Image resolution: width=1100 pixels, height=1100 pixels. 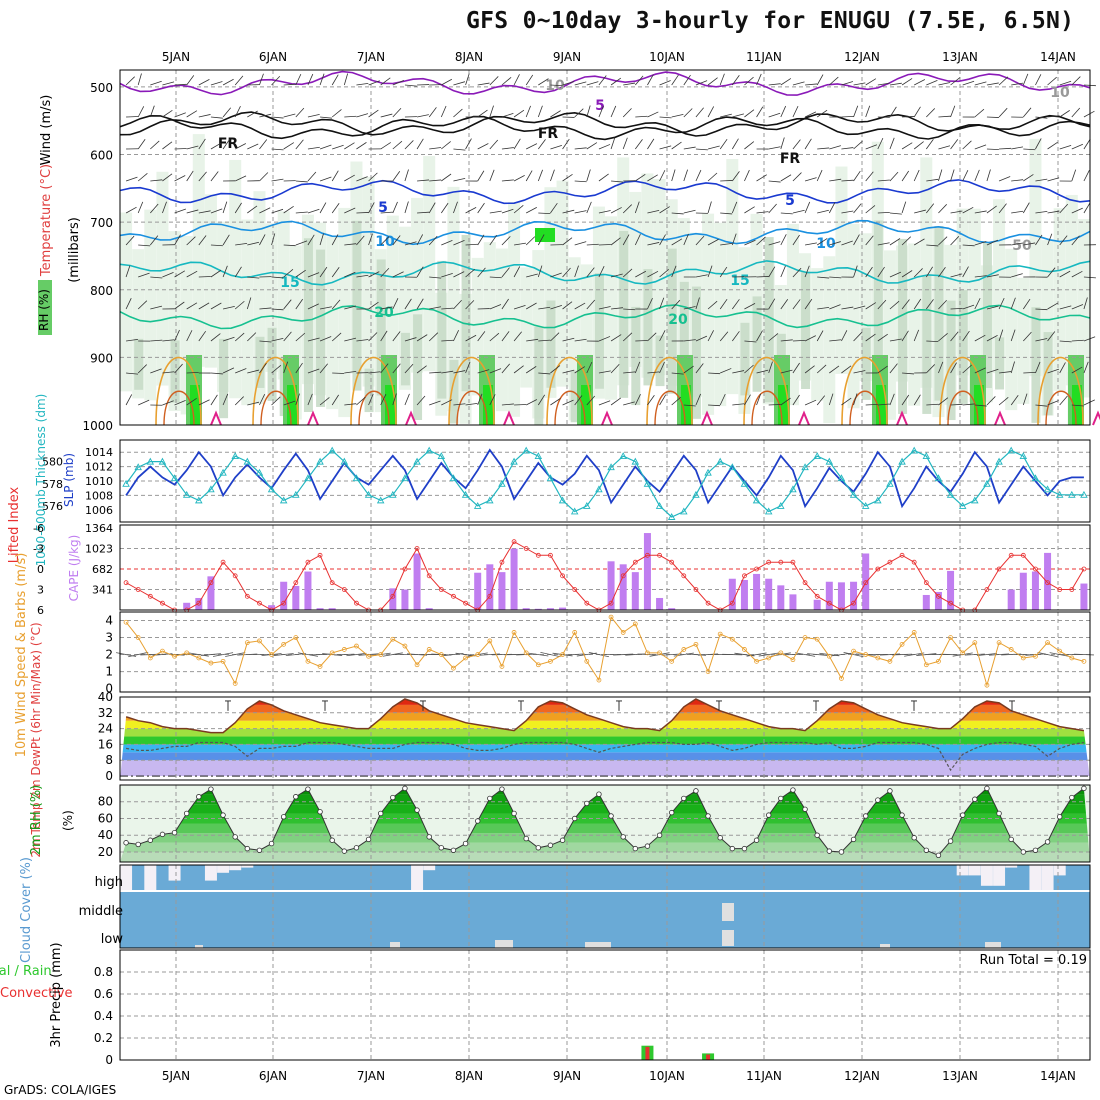 I want to click on precip-tick: 0.8, so click(x=103, y=972).